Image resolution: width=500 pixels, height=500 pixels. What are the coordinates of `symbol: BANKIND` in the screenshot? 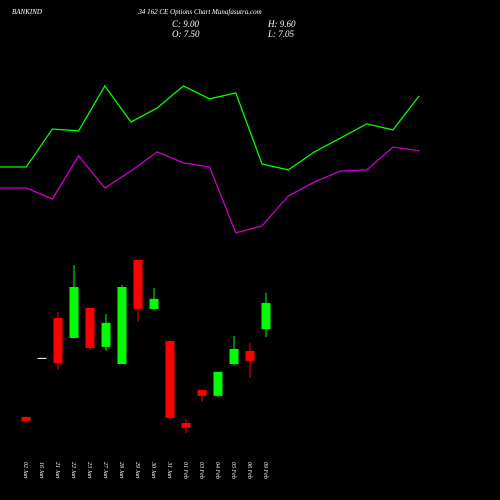 It's located at (27, 12).